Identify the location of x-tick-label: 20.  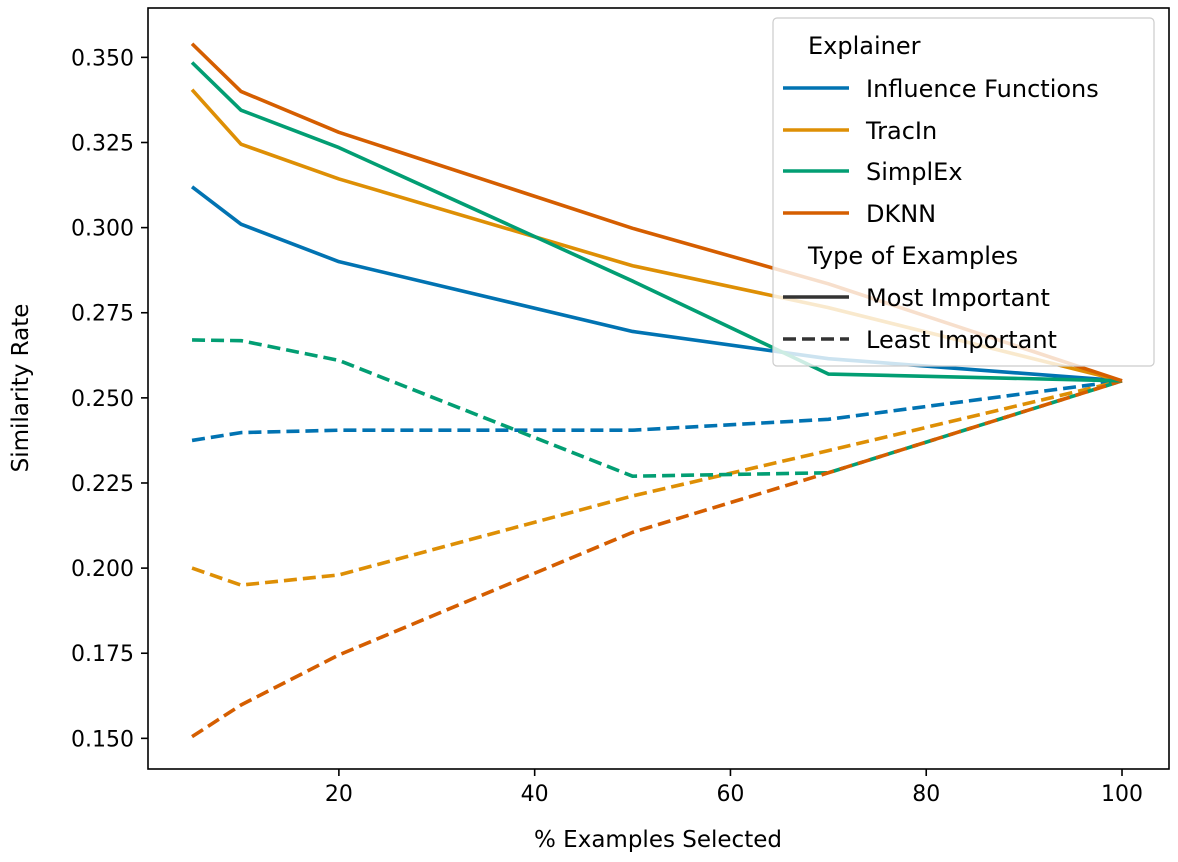
(339, 794).